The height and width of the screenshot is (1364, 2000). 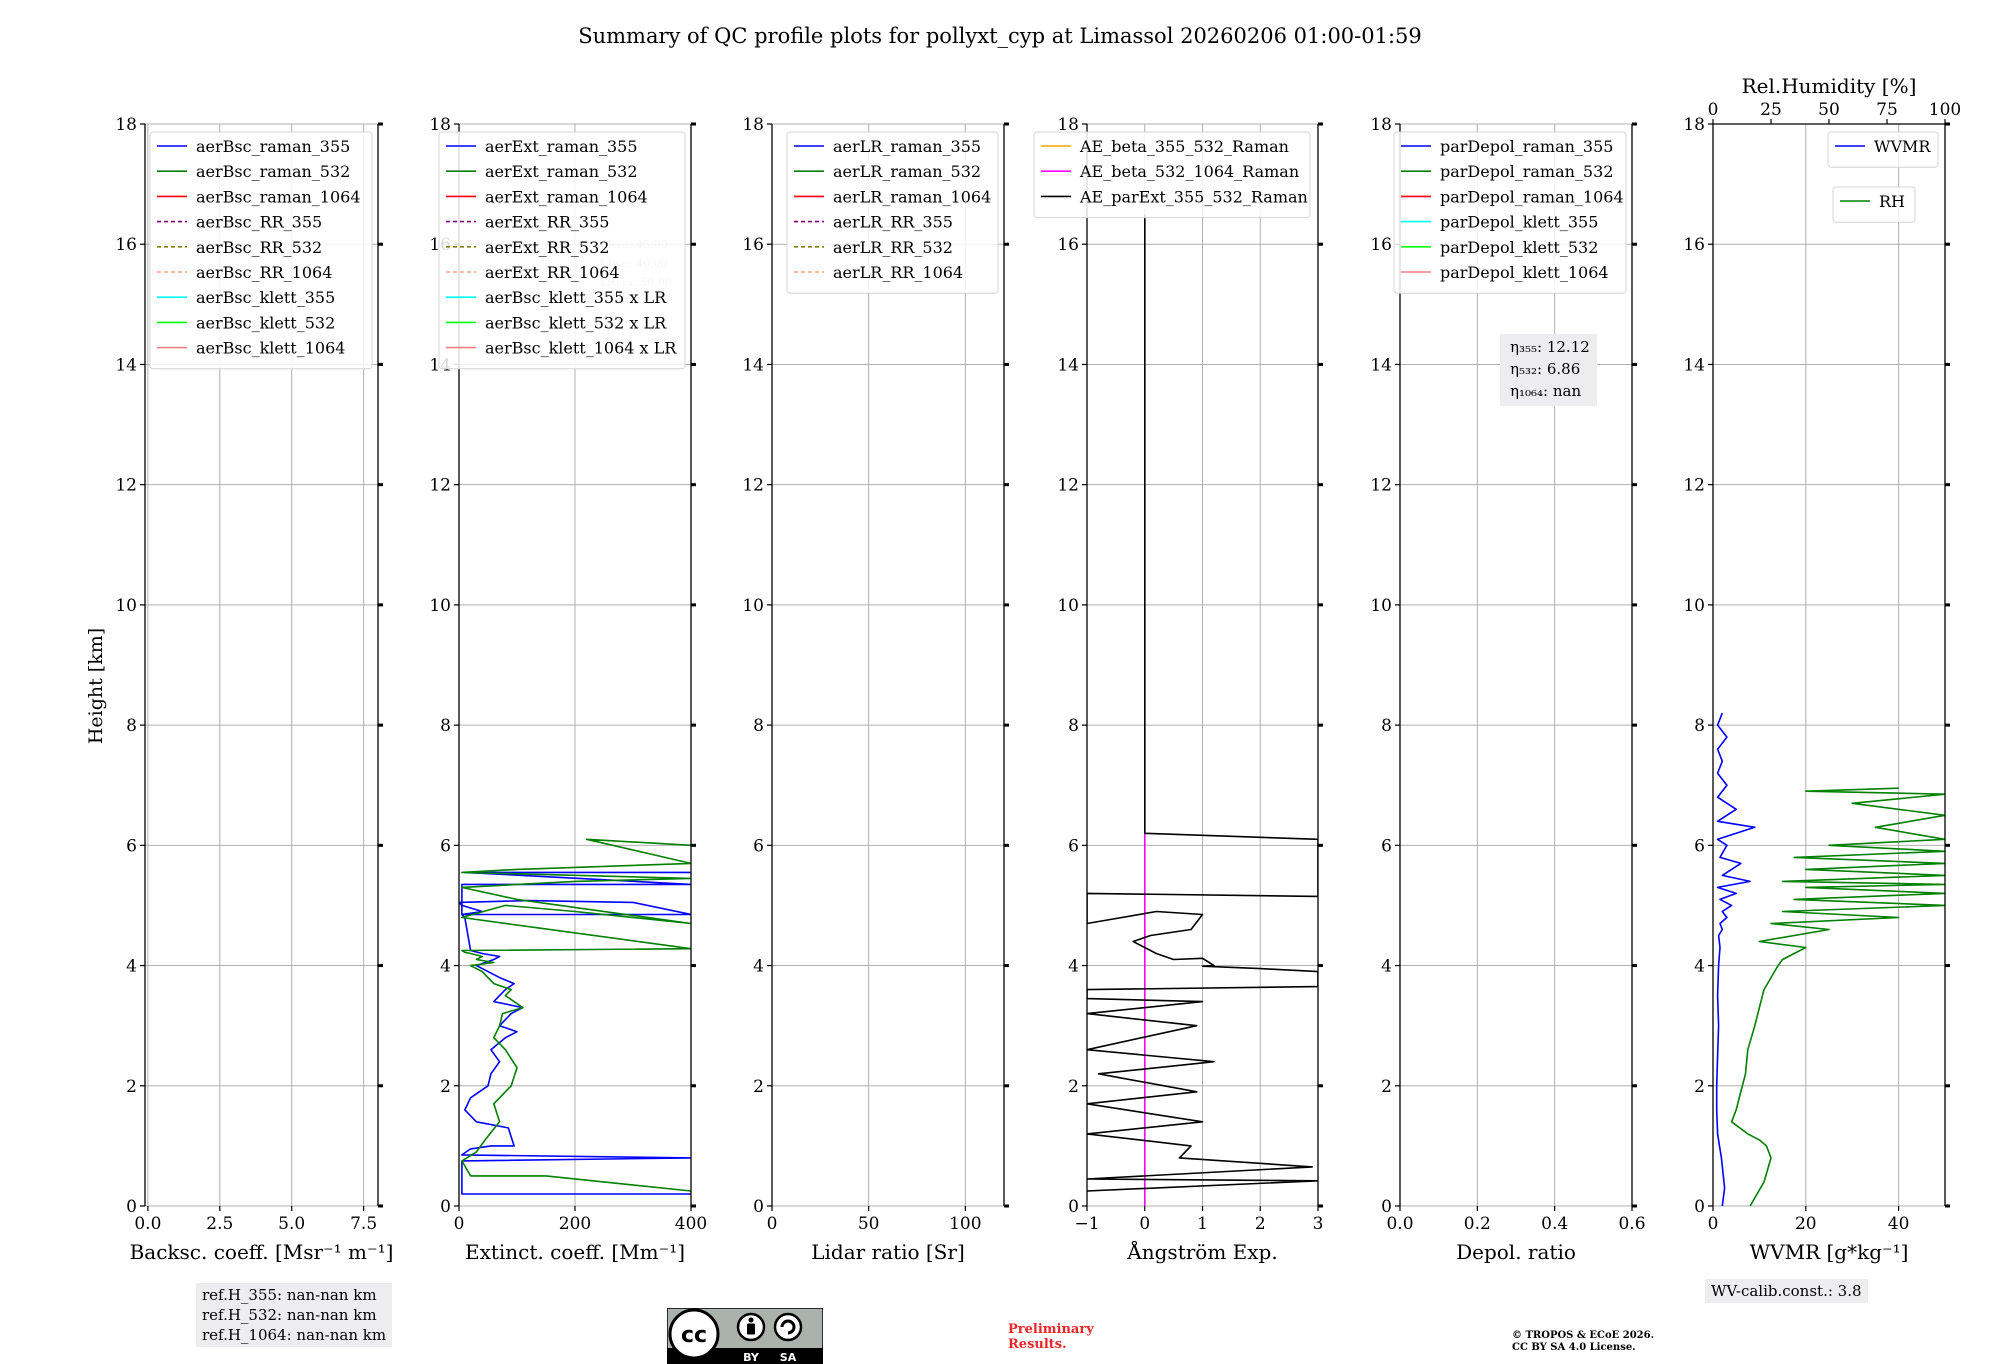 I want to click on share-alike-icon, so click(x=788, y=1327).